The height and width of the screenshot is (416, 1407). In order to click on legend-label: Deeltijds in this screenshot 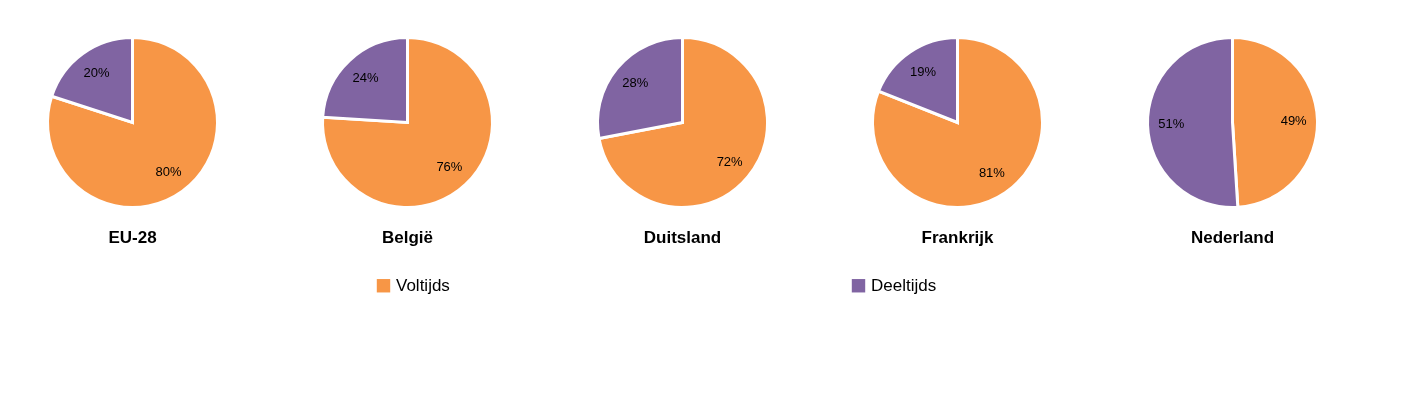, I will do `click(904, 285)`.